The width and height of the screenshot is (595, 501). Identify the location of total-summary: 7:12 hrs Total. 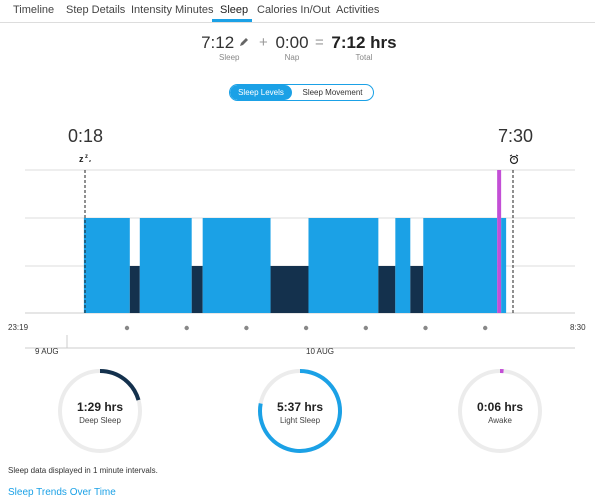
(364, 47).